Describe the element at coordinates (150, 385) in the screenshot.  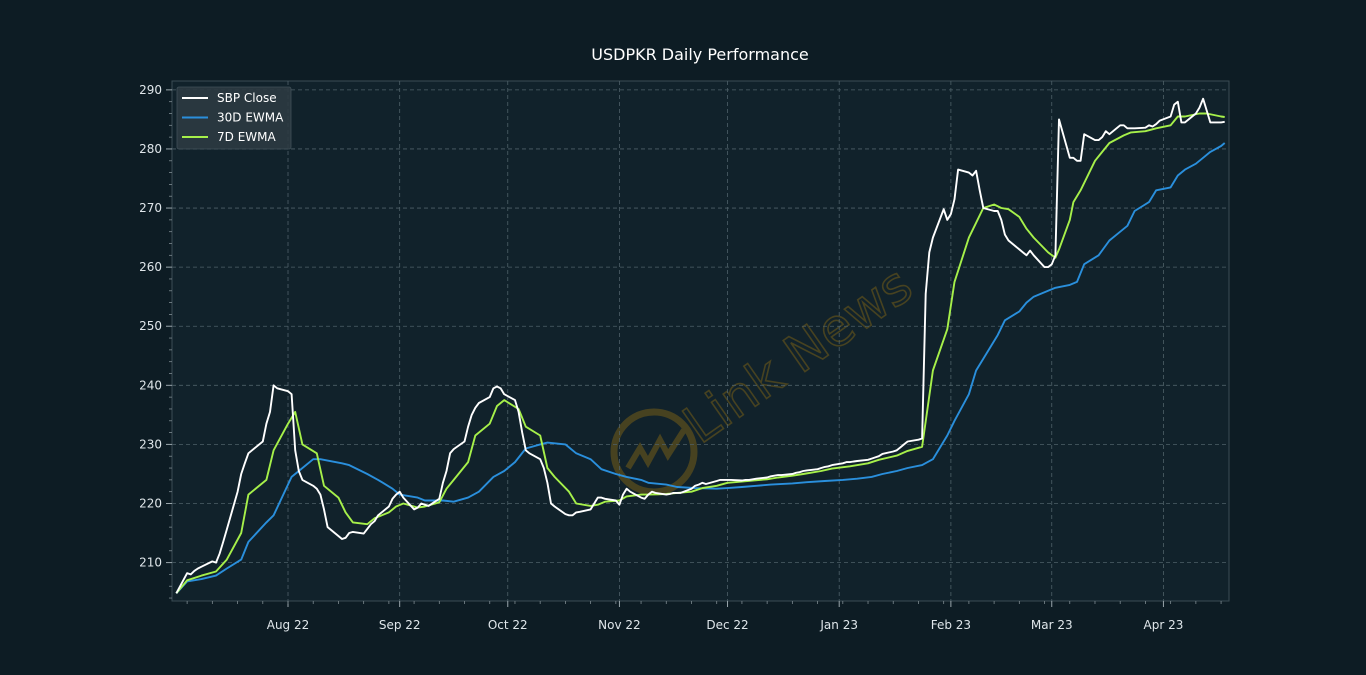
I see `y-tick-label: 240` at that location.